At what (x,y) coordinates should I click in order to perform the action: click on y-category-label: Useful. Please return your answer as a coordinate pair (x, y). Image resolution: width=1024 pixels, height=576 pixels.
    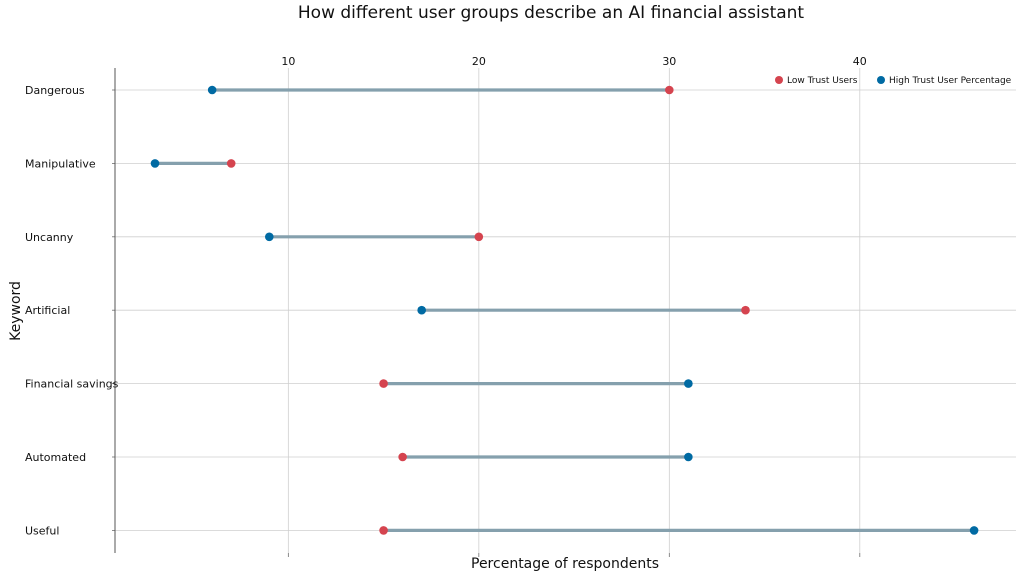
    Looking at the image, I should click on (42, 530).